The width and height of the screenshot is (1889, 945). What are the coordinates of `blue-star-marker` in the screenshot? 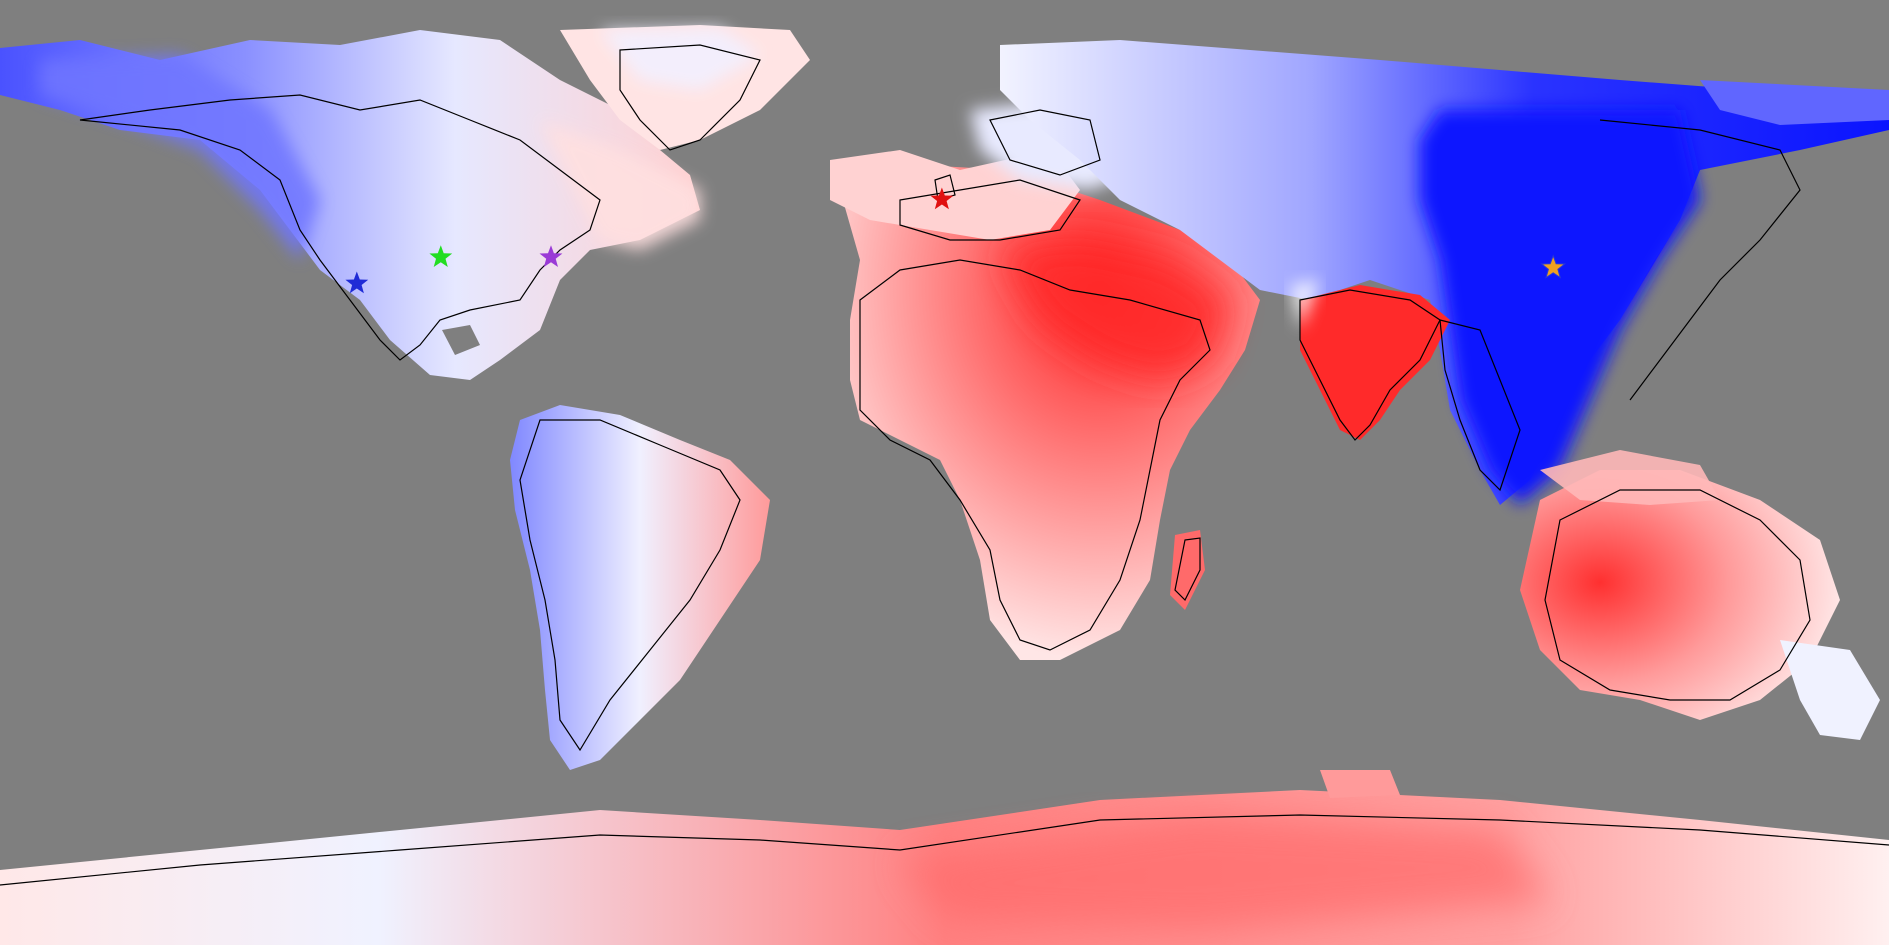 It's located at (357, 282).